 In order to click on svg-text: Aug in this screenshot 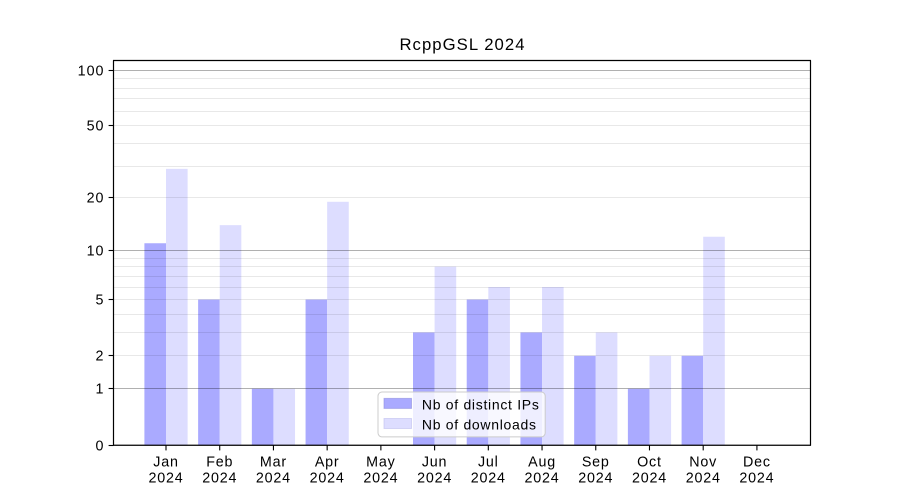, I will do `click(542, 462)`.